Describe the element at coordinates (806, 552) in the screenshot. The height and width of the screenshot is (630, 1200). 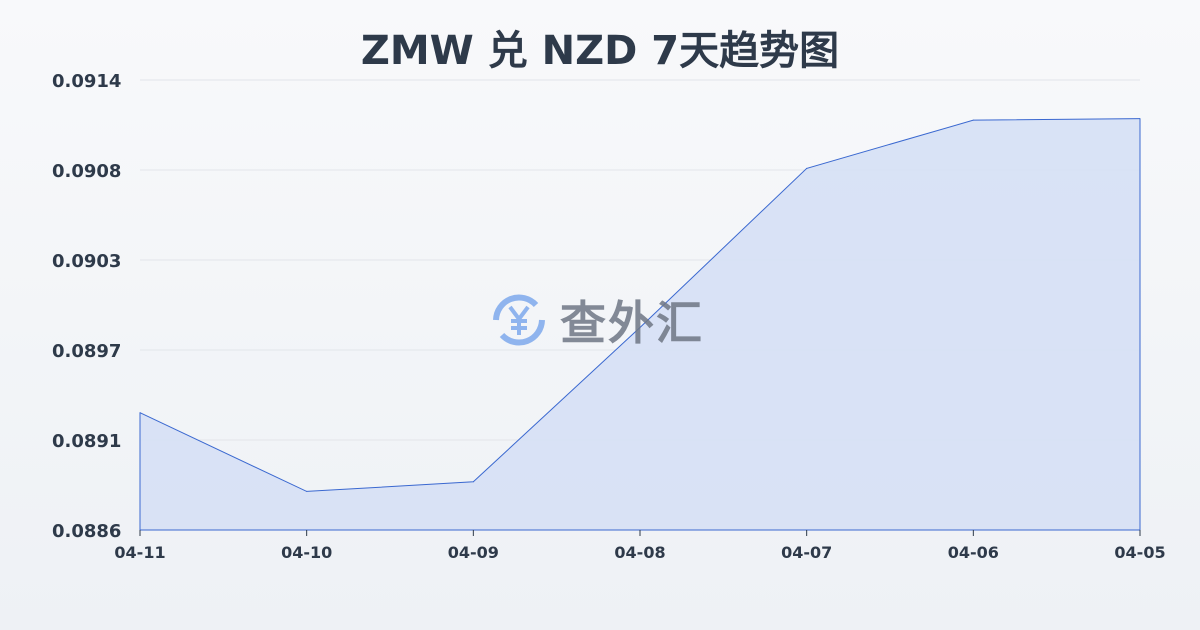
I see `x-tick-label: 04-07` at that location.